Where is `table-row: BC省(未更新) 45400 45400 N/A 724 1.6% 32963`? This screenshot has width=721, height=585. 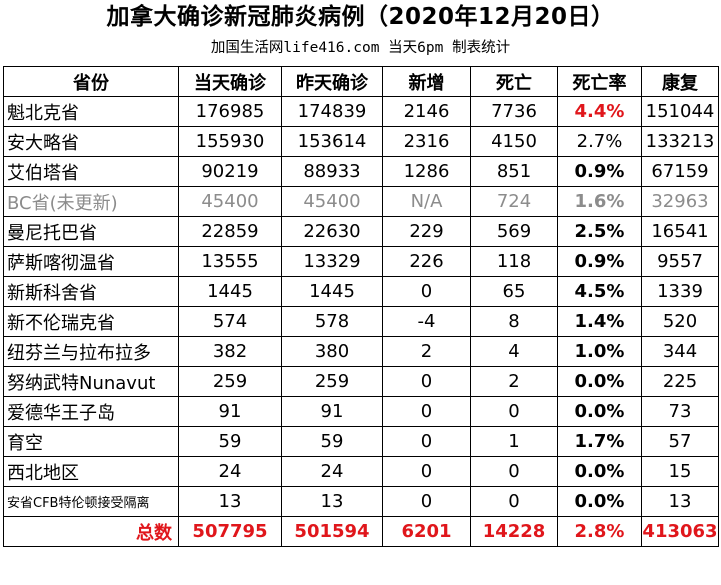 table-row: BC省(未更新) 45400 45400 N/A 724 1.6% 32963 is located at coordinates (361, 201).